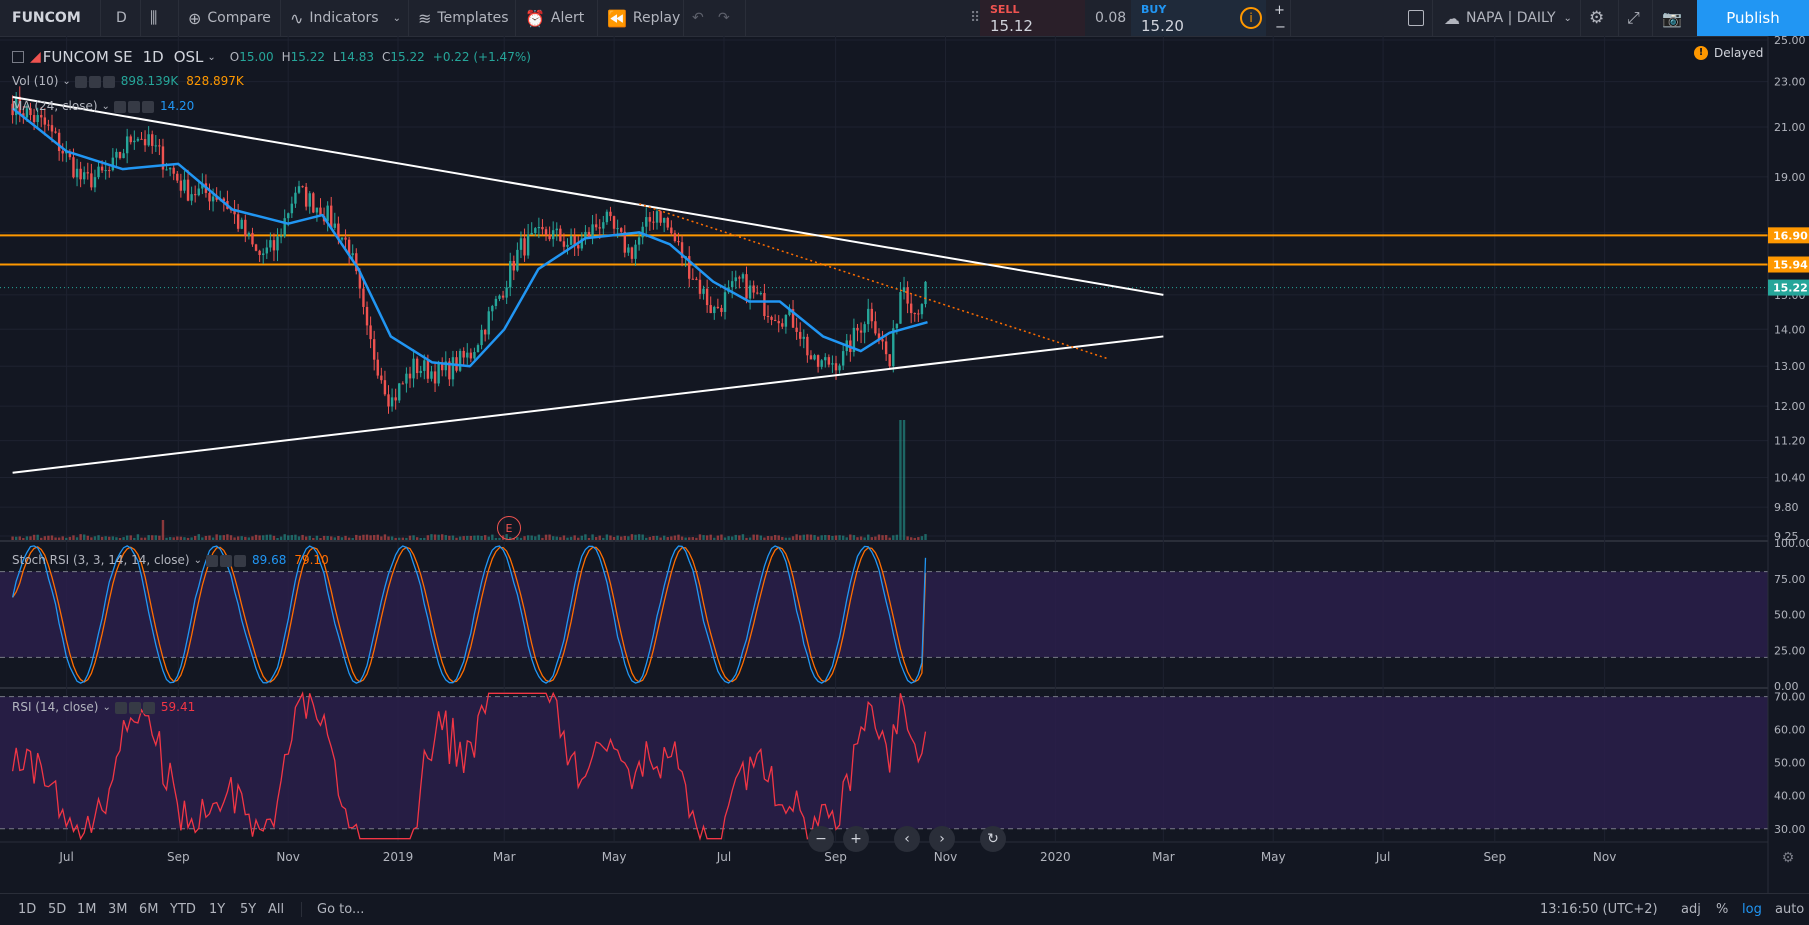 The width and height of the screenshot is (1809, 925). Describe the element at coordinates (1416, 18) in the screenshot. I see `fullscreen-square-icon` at that location.